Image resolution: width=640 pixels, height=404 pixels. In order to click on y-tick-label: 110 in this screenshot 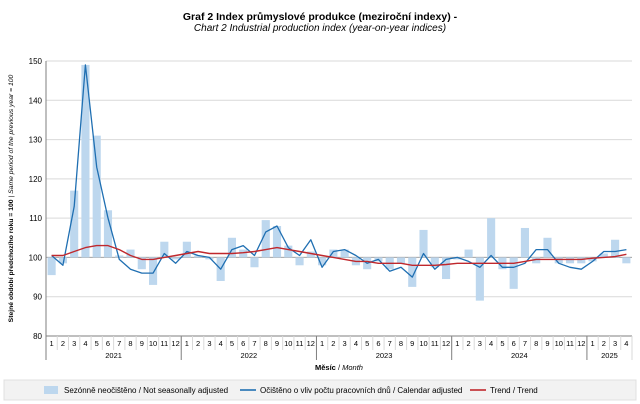, I will do `click(35, 218)`.